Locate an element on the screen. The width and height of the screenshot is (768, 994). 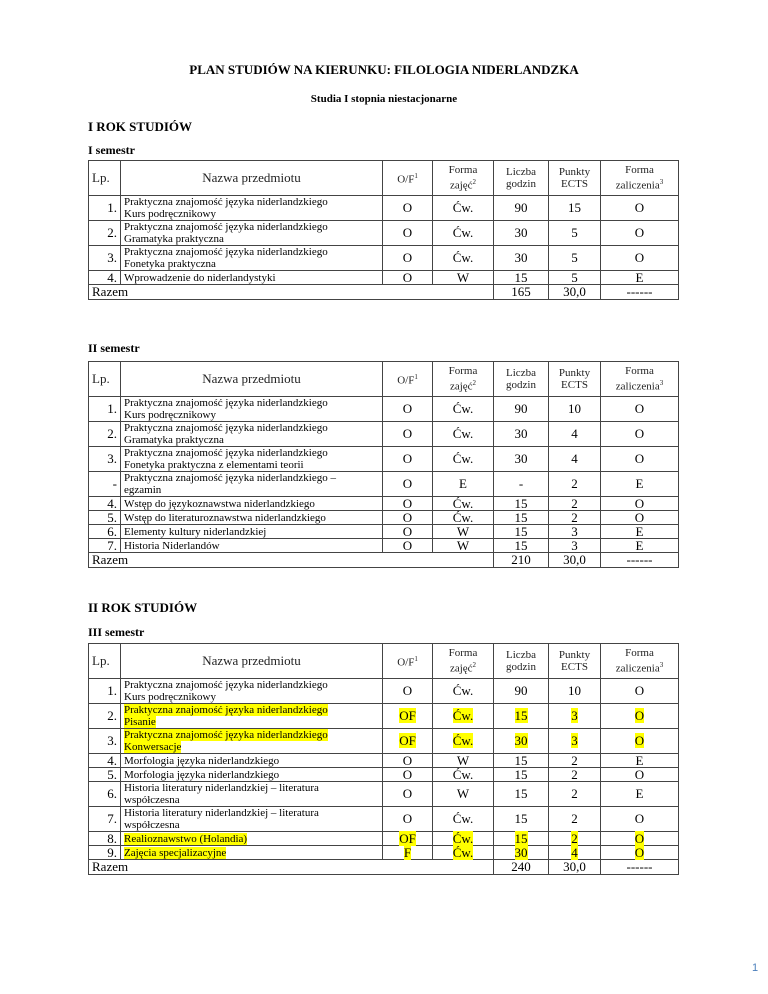
hours-value: 15 is located at coordinates (521, 793).